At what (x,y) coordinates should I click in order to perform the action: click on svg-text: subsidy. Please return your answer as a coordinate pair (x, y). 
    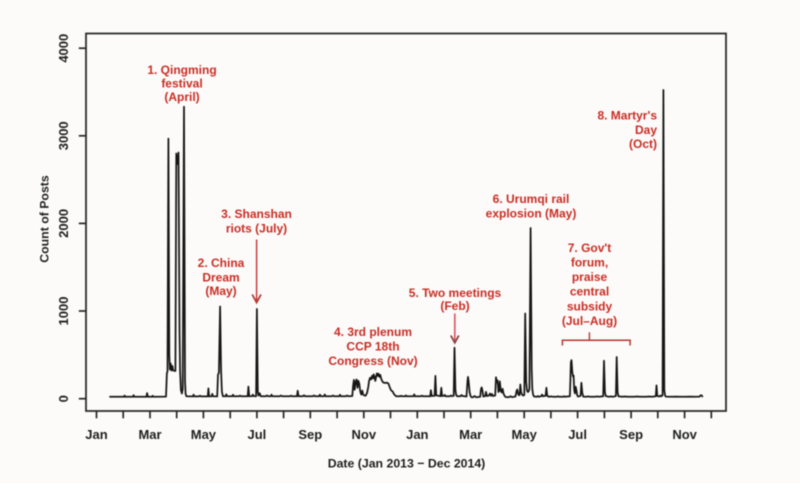
    Looking at the image, I should click on (590, 307).